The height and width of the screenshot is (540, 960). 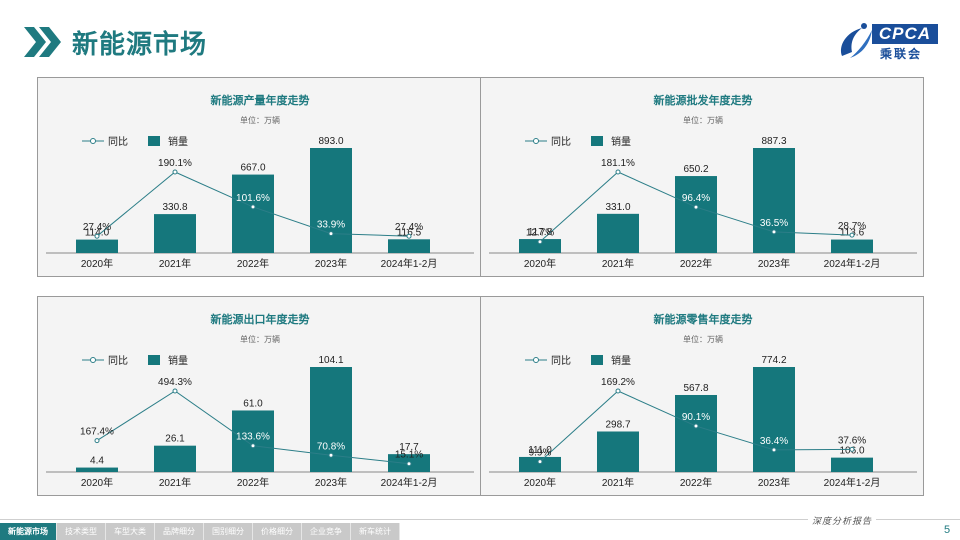 I want to click on yoy-value-label: 27.4%, so click(x=97, y=227).